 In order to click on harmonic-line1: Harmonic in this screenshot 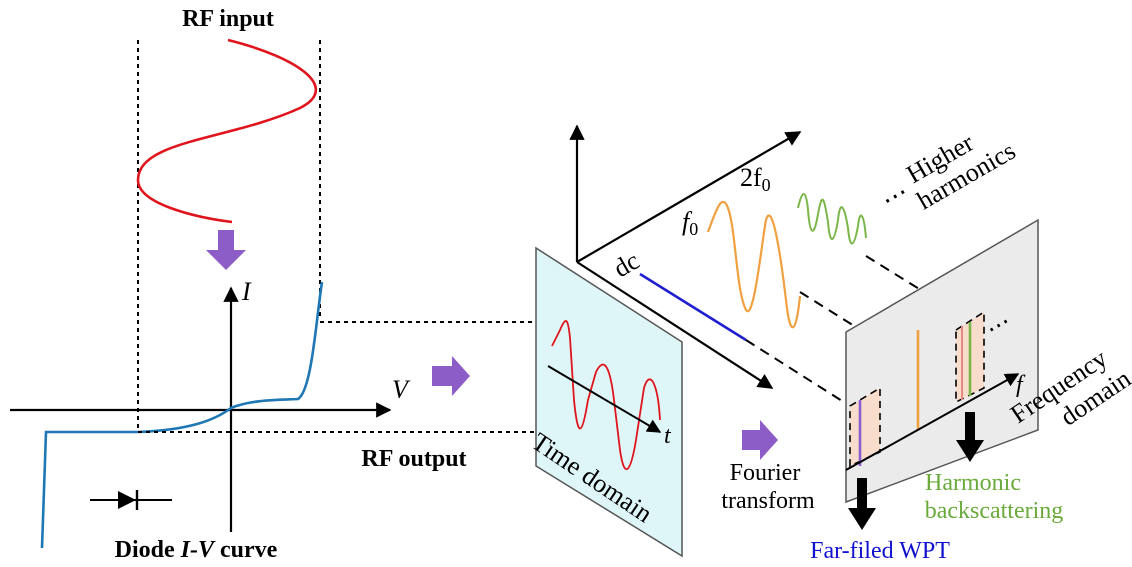, I will do `click(973, 483)`.